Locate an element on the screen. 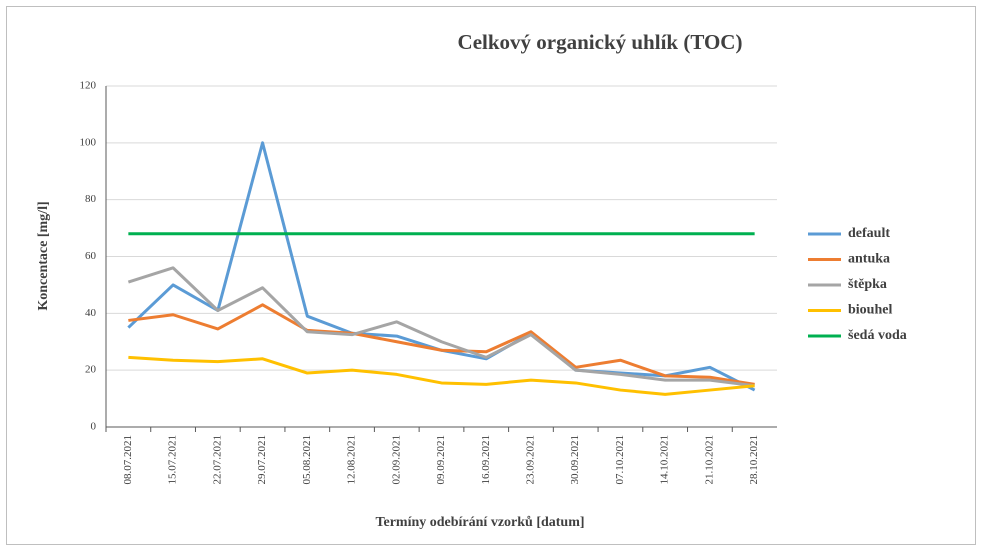 The width and height of the screenshot is (982, 551). legend-label: šedá voda is located at coordinates (877, 335).